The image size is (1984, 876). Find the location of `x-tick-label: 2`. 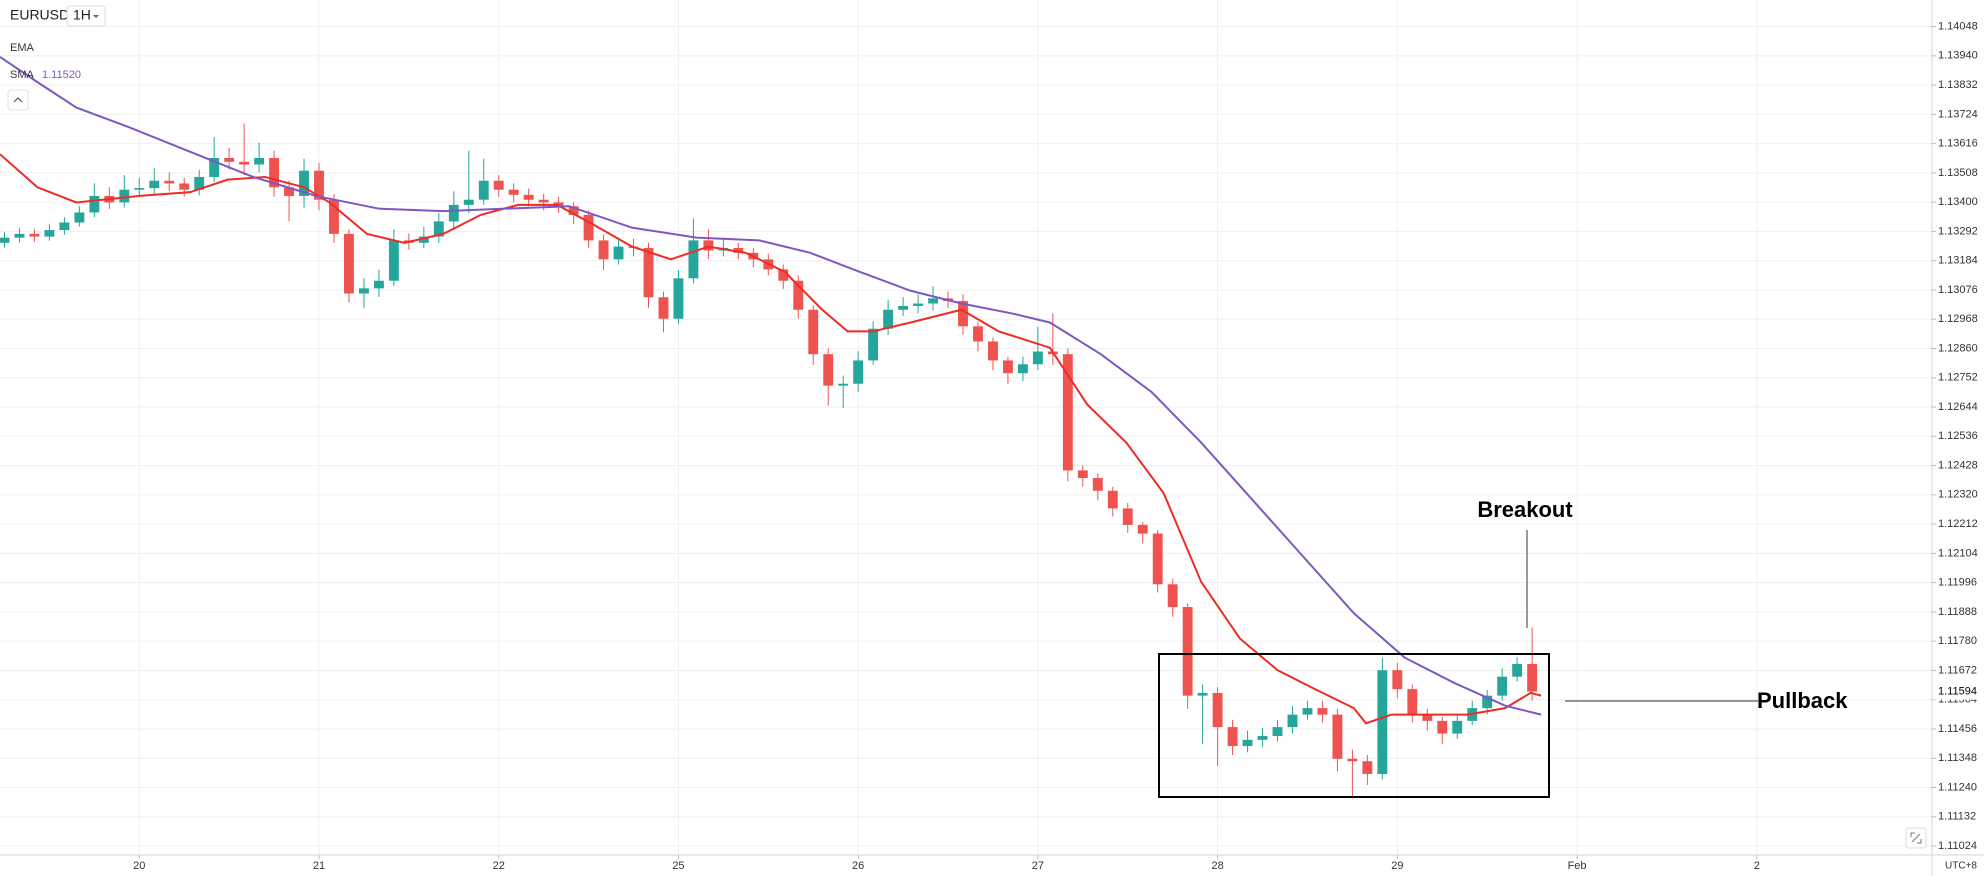

x-tick-label: 2 is located at coordinates (1757, 866).